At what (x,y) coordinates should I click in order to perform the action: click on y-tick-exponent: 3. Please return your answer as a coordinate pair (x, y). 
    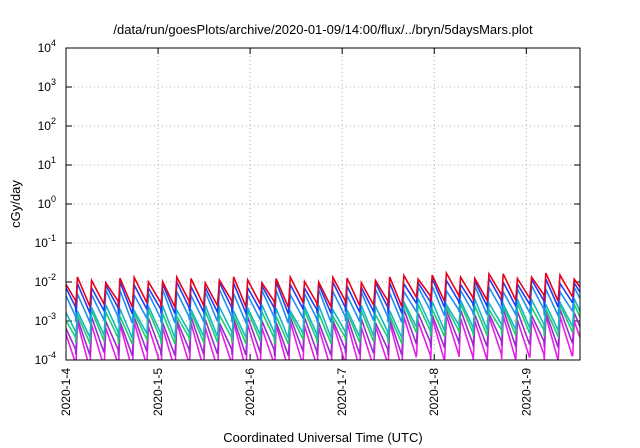
    Looking at the image, I should click on (53, 82).